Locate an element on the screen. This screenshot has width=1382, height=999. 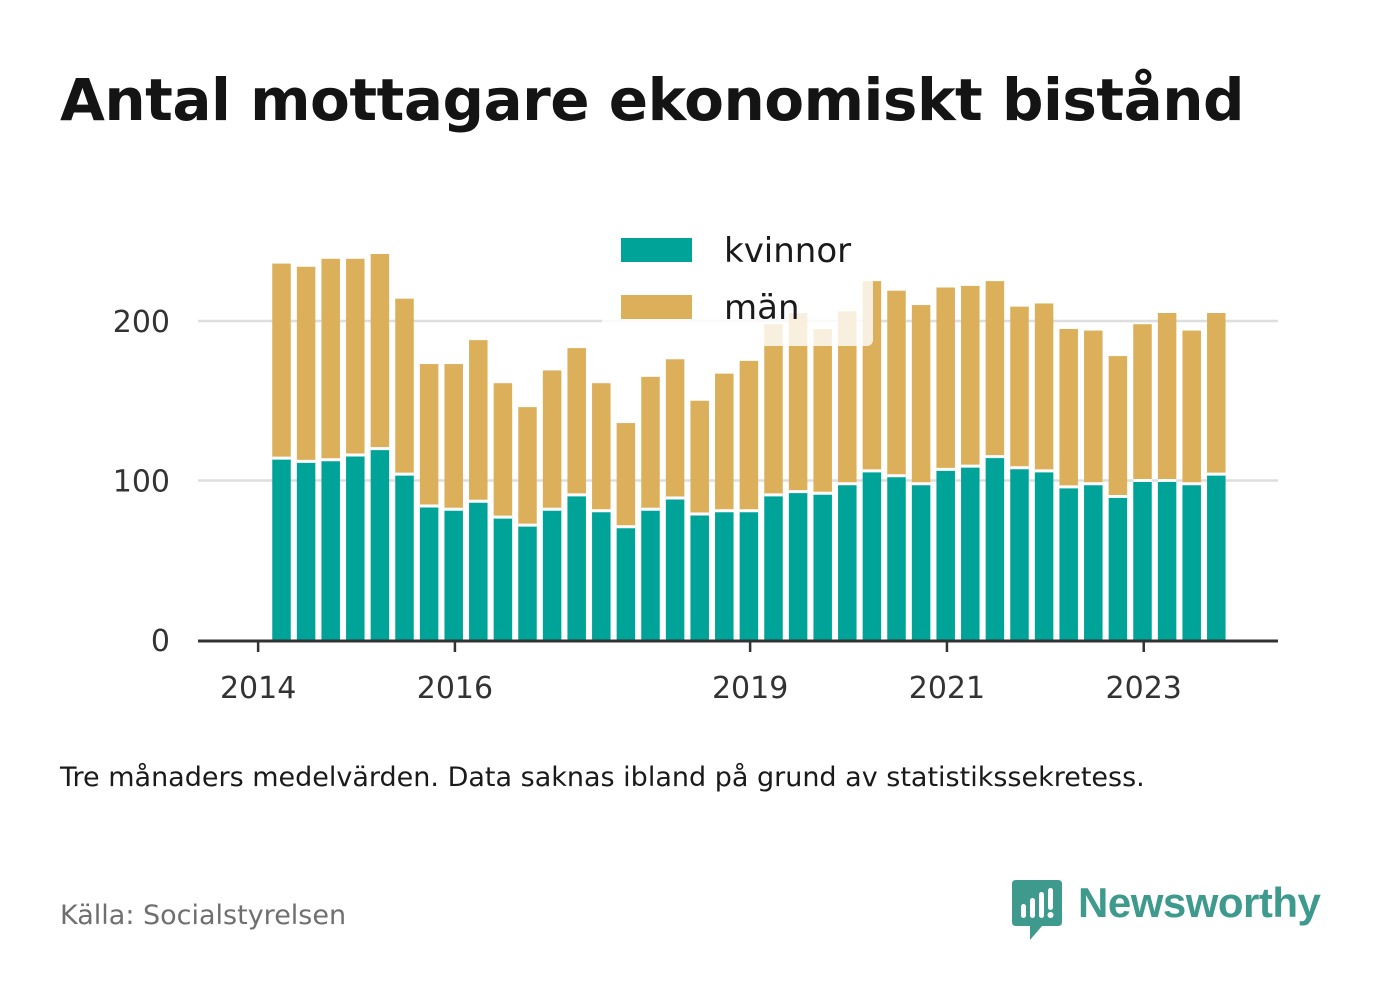
x-tick-label: 2023 is located at coordinates (1144, 688).